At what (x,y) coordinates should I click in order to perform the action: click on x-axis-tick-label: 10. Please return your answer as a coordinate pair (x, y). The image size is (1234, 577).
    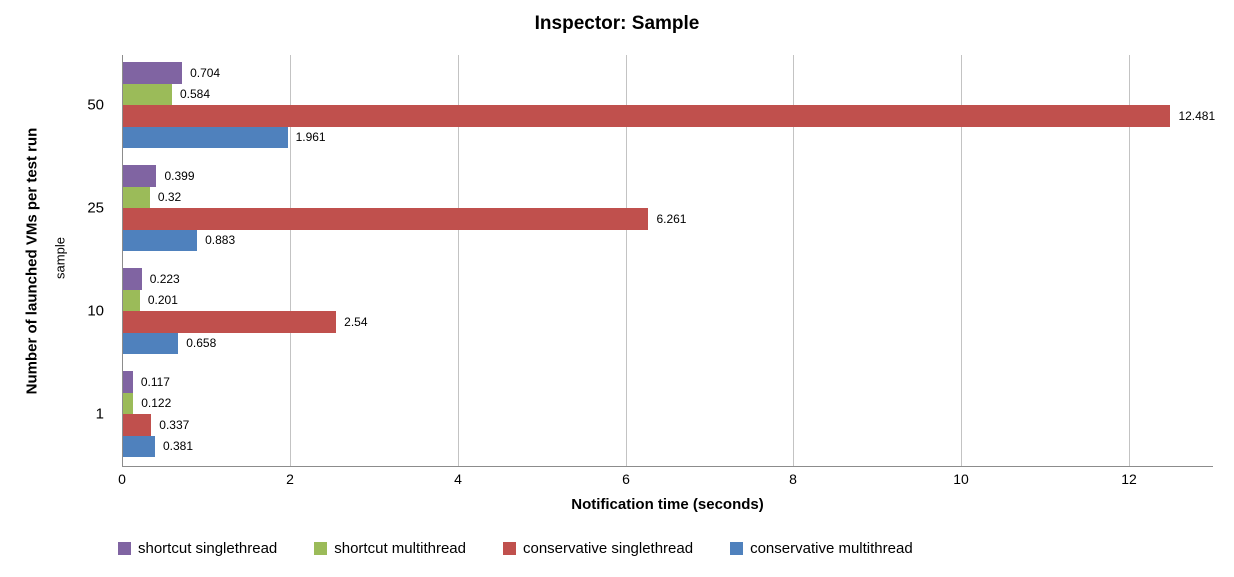
    Looking at the image, I should click on (961, 479).